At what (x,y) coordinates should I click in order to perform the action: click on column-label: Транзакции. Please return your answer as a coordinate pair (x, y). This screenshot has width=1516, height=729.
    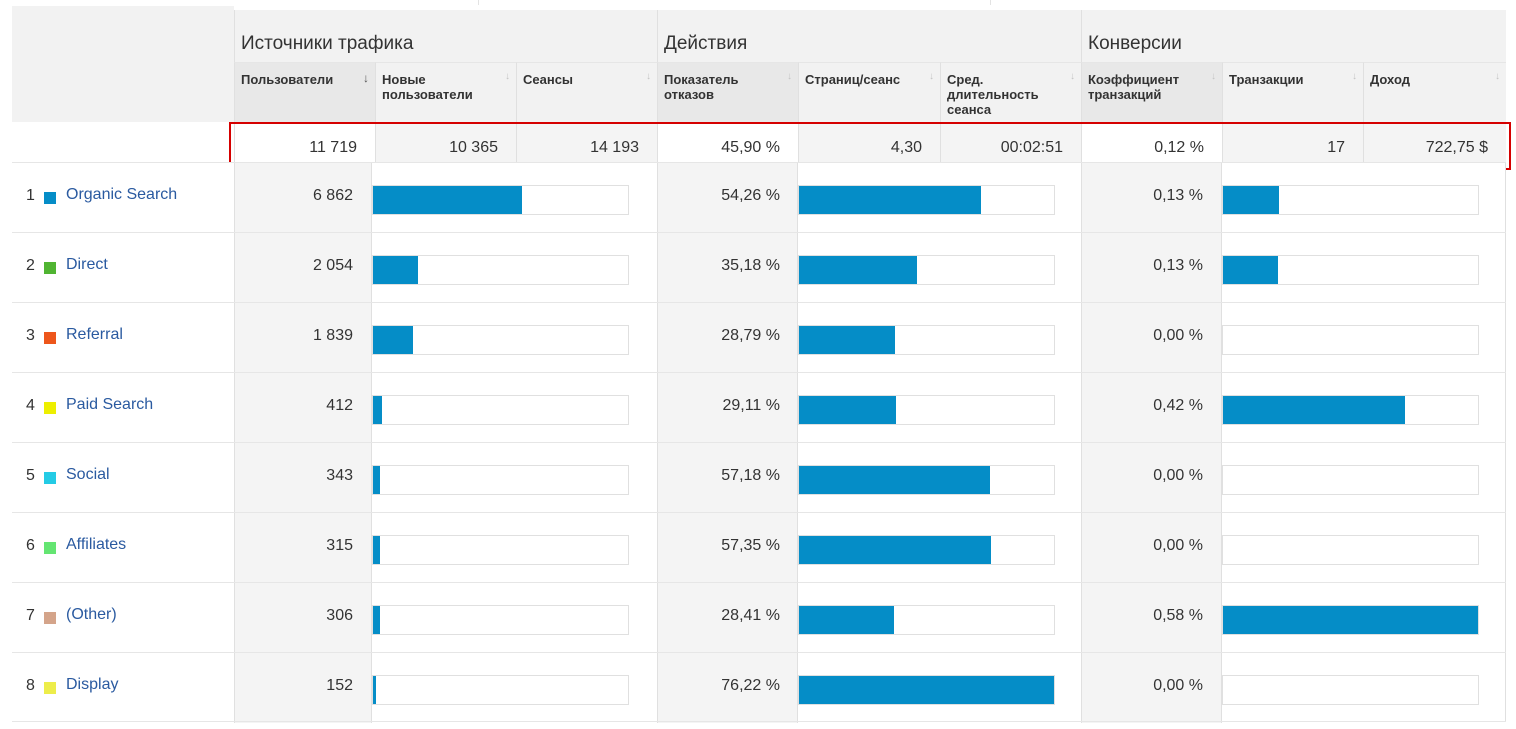
    Looking at the image, I should click on (1266, 79).